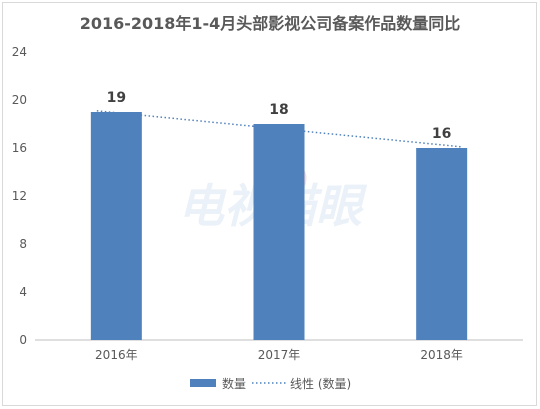 This screenshot has height=409, width=540. What do you see at coordinates (116, 226) in the screenshot?
I see `bar-2016年` at bounding box center [116, 226].